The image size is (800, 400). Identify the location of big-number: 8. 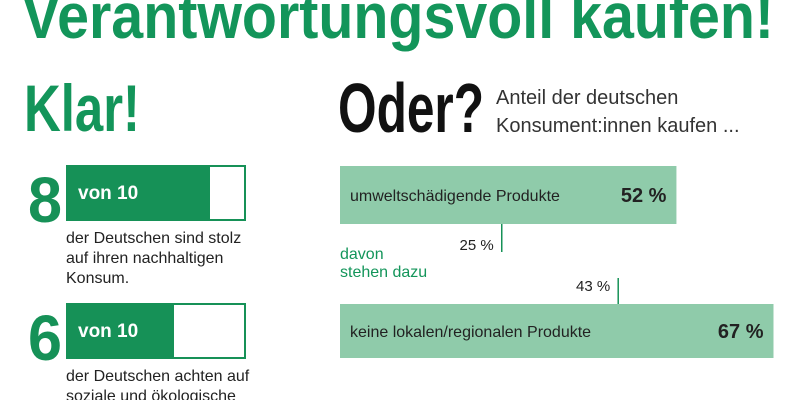
(45, 200).